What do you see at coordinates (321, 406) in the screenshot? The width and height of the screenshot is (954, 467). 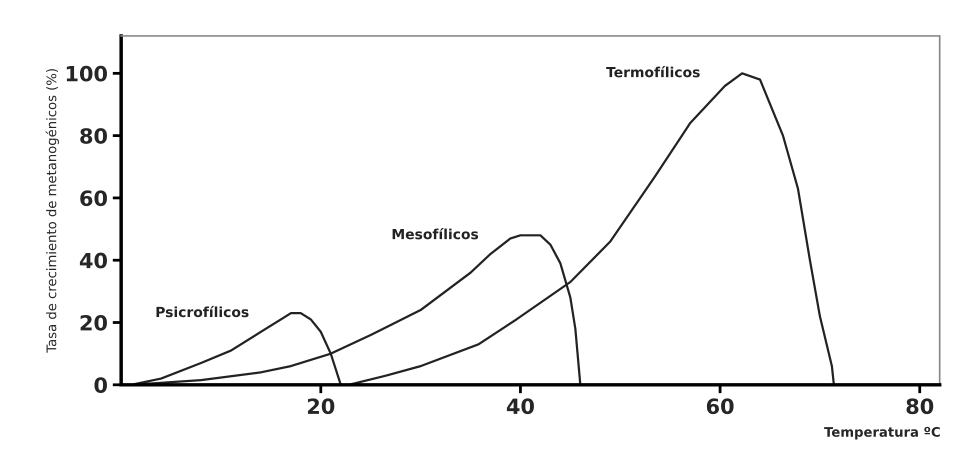 I see `x-tick-label: 20` at bounding box center [321, 406].